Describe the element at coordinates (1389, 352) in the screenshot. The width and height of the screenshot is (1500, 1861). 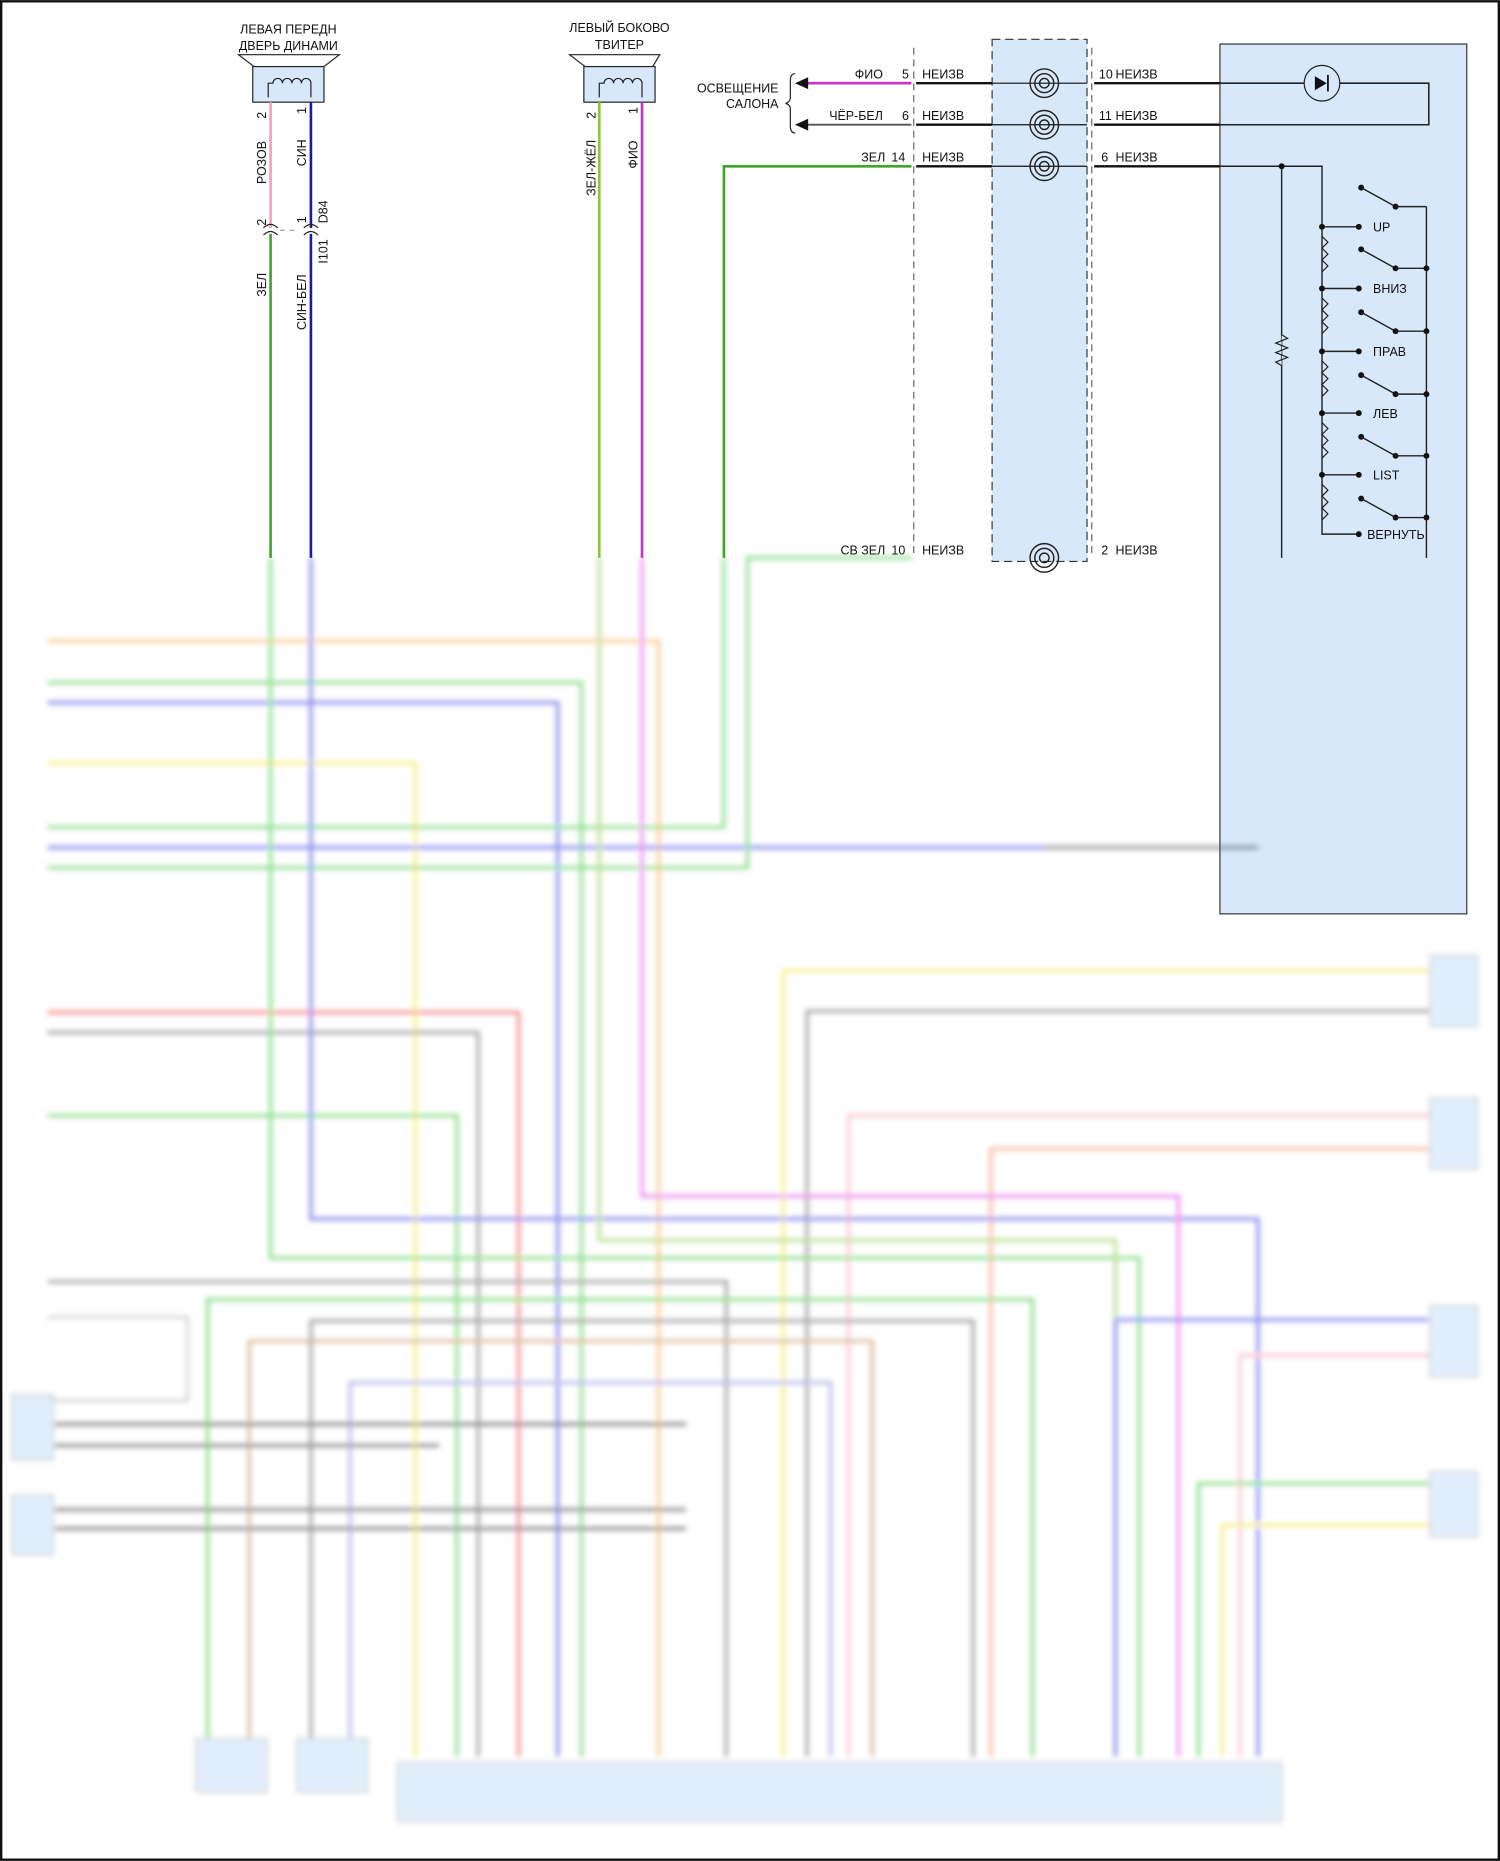
I see `switch-label-прав: ПРАВ` at that location.